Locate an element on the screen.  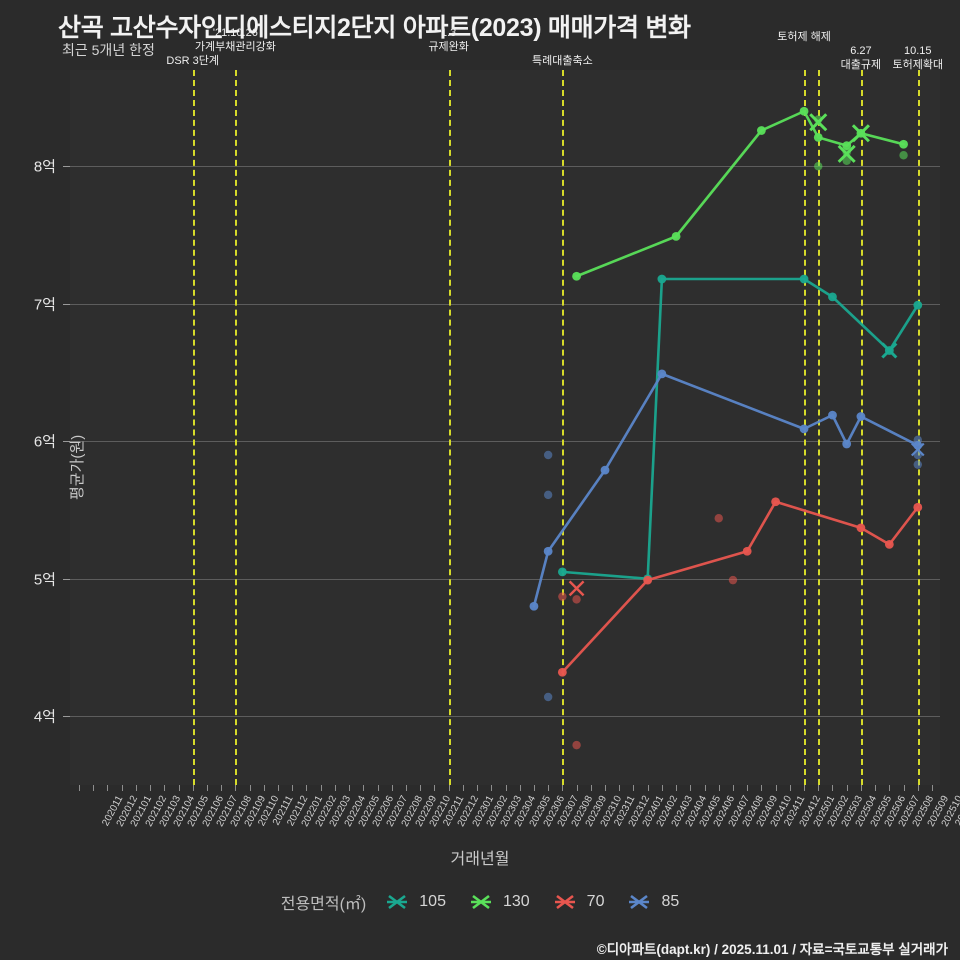
page-title: 산곡 고산수자인디에스티지2단지 아파트(2023) 매매가격 변화 is located at coordinates (374, 28).